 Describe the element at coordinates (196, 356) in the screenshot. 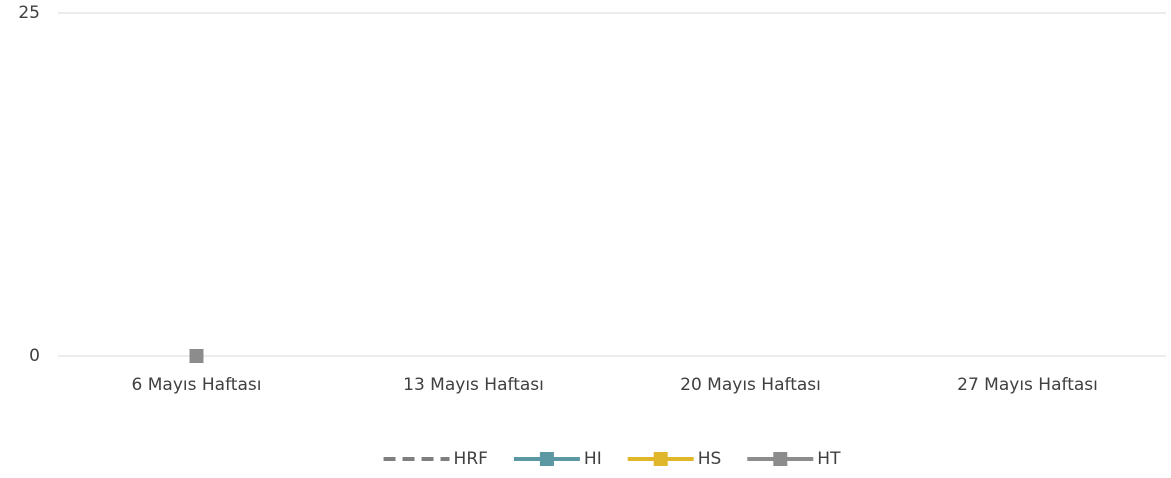

I see `point-marker` at that location.